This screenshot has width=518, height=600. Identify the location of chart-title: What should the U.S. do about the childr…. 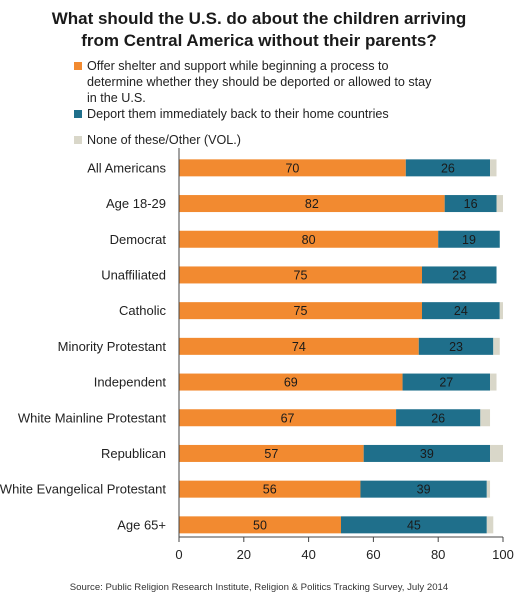
(259, 30).